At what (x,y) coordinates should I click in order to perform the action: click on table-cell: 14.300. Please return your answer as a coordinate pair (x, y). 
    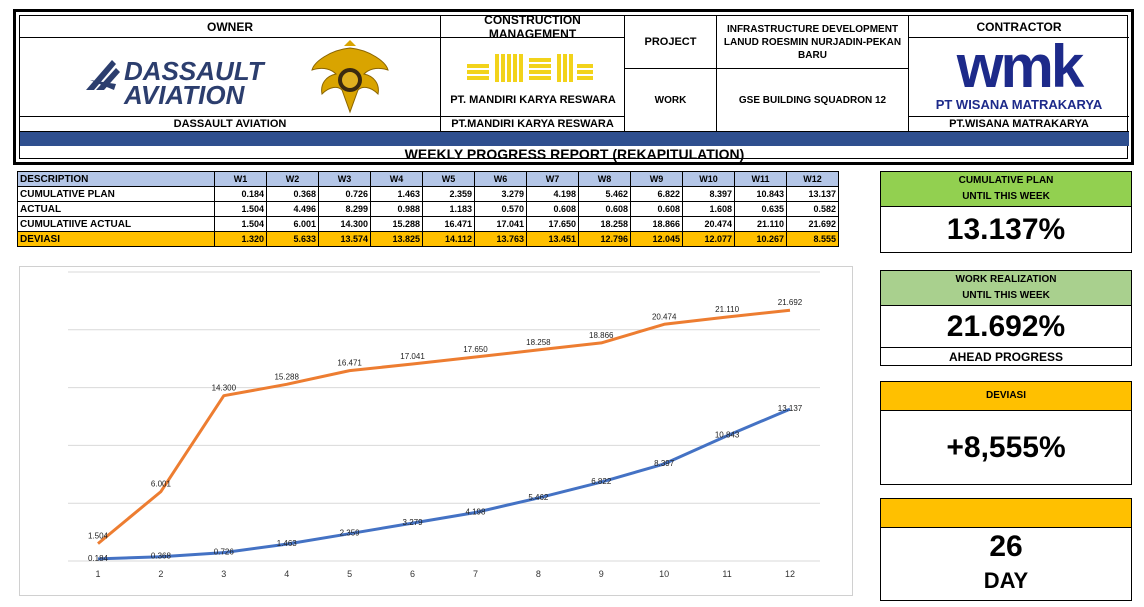
    Looking at the image, I should click on (344, 224).